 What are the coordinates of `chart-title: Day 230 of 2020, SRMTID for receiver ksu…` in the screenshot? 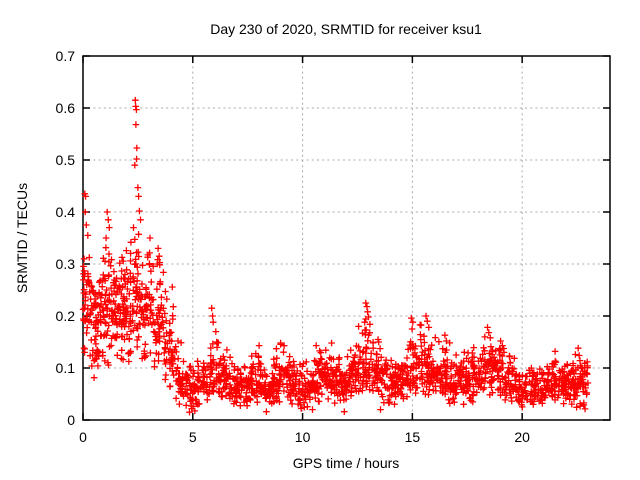 It's located at (346, 29).